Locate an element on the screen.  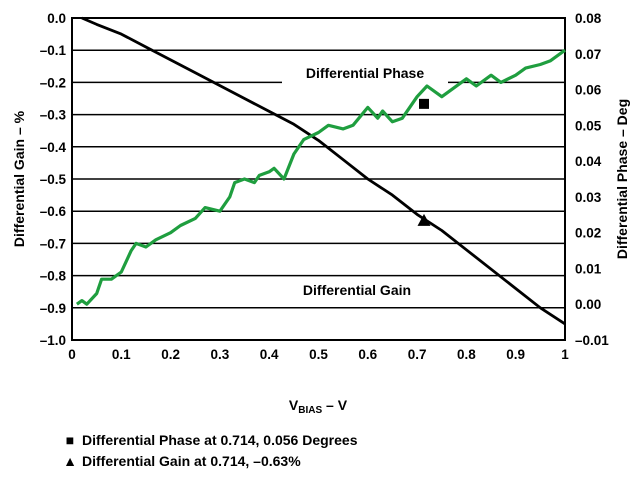
y-tick-label: –0.1 is located at coordinates (53, 50).